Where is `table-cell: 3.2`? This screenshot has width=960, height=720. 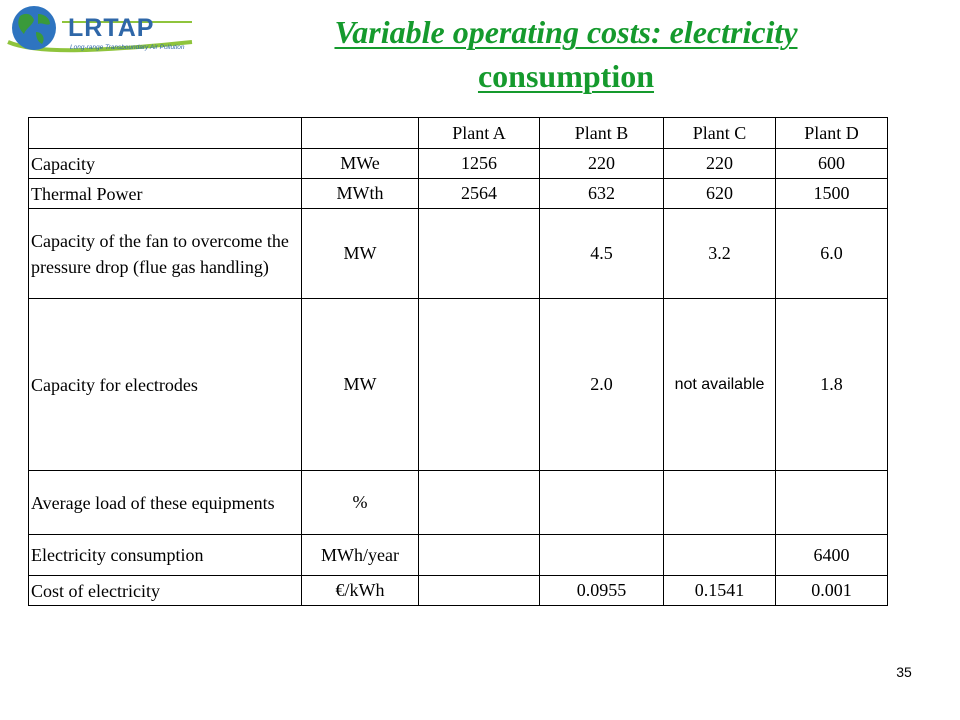
table-cell: 3.2 is located at coordinates (719, 253).